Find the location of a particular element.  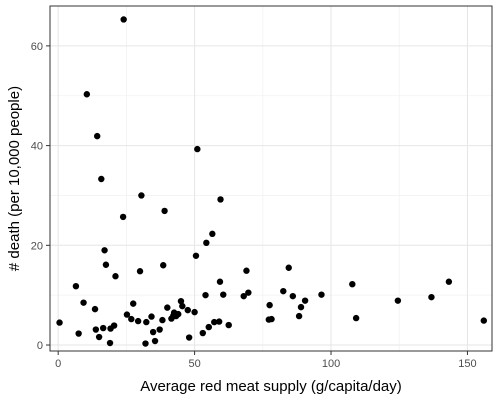

x-axis-title: Average red meat supply (g/capita/day) is located at coordinates (271, 386).